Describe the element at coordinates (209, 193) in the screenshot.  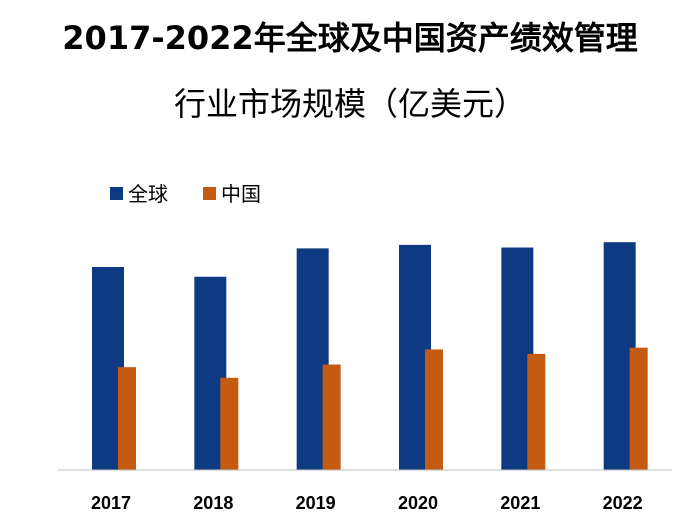
I see `legend-swatch-china` at that location.